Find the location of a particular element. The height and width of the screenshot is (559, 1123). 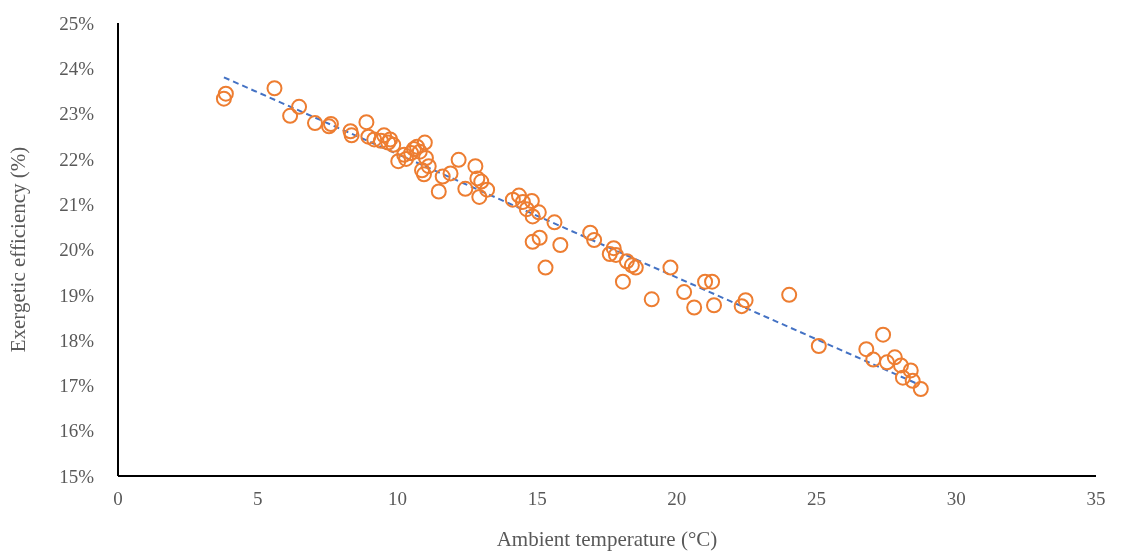

y-axis-title: Exergetic efficiency (%) is located at coordinates (18, 249).